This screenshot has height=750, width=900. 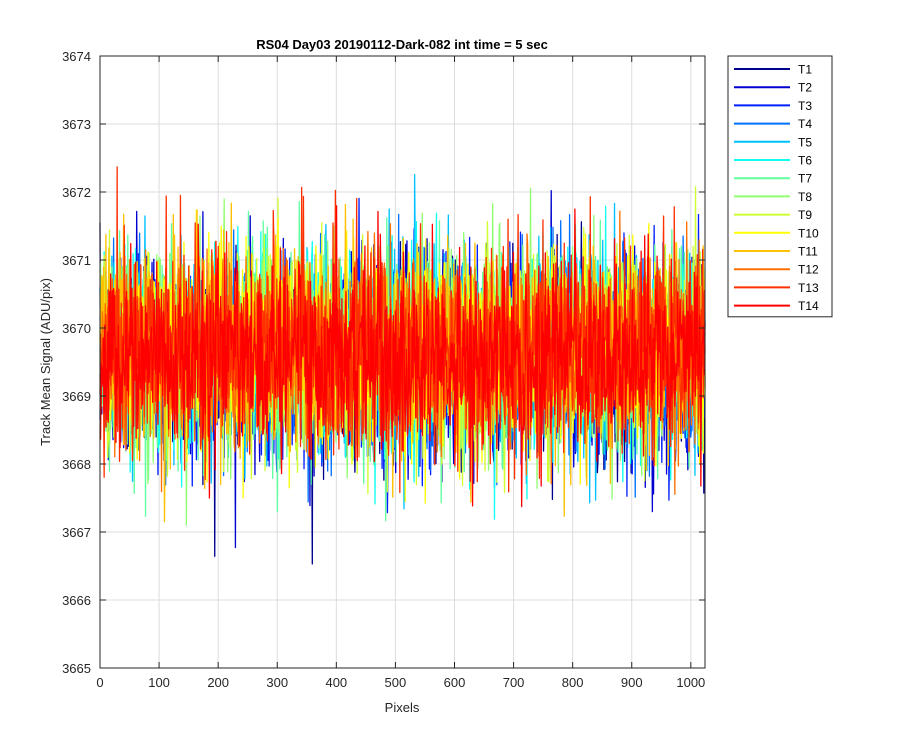 I want to click on legend-label-t2: T2, so click(x=805, y=88).